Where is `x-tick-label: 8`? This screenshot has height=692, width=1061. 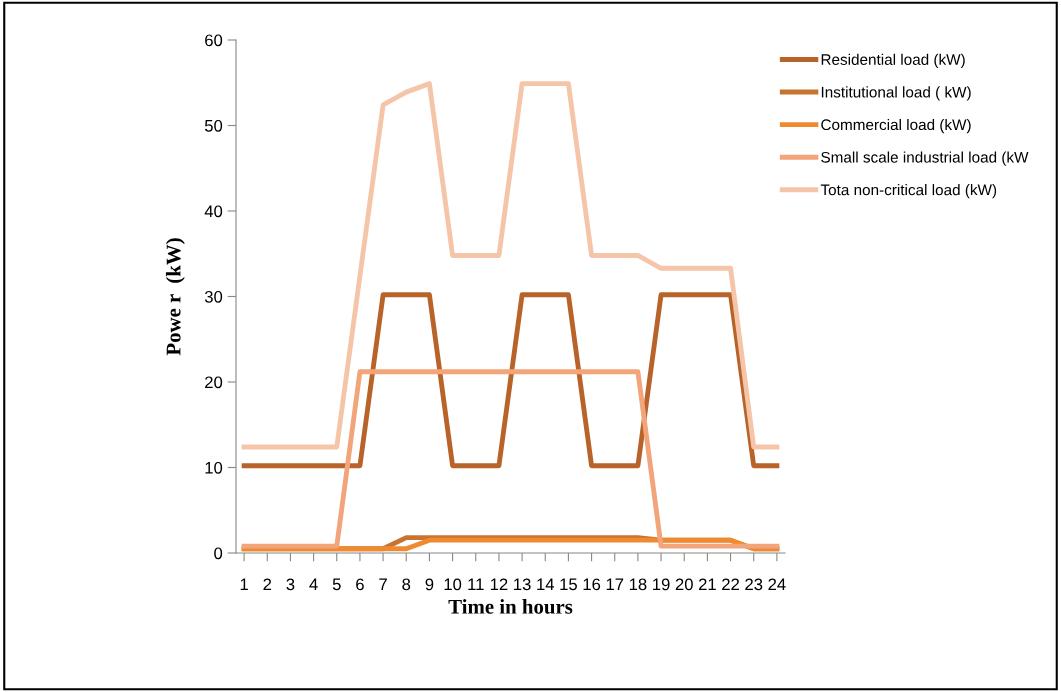
x-tick-label: 8 is located at coordinates (406, 584).